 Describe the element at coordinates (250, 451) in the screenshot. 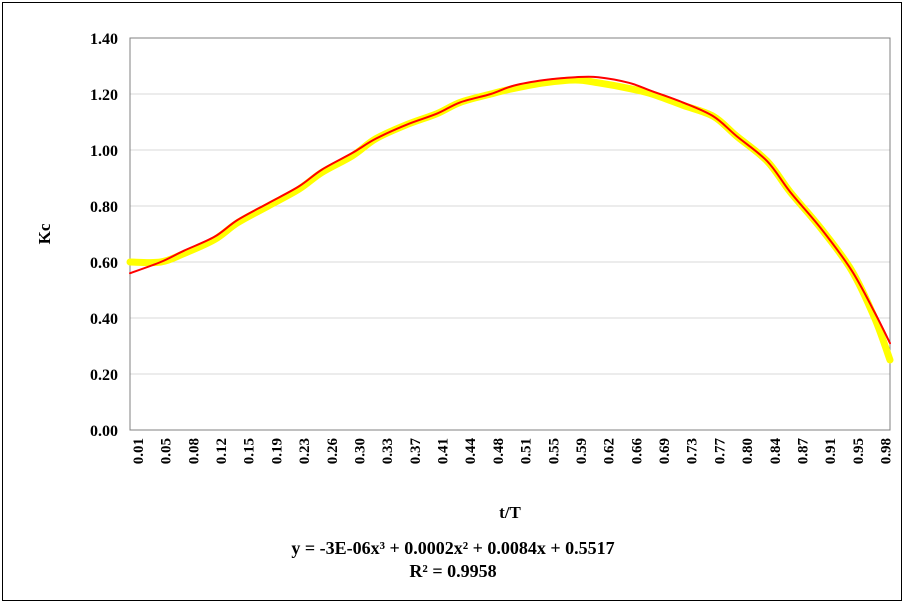

I see `x-tick-label: 0.15` at that location.